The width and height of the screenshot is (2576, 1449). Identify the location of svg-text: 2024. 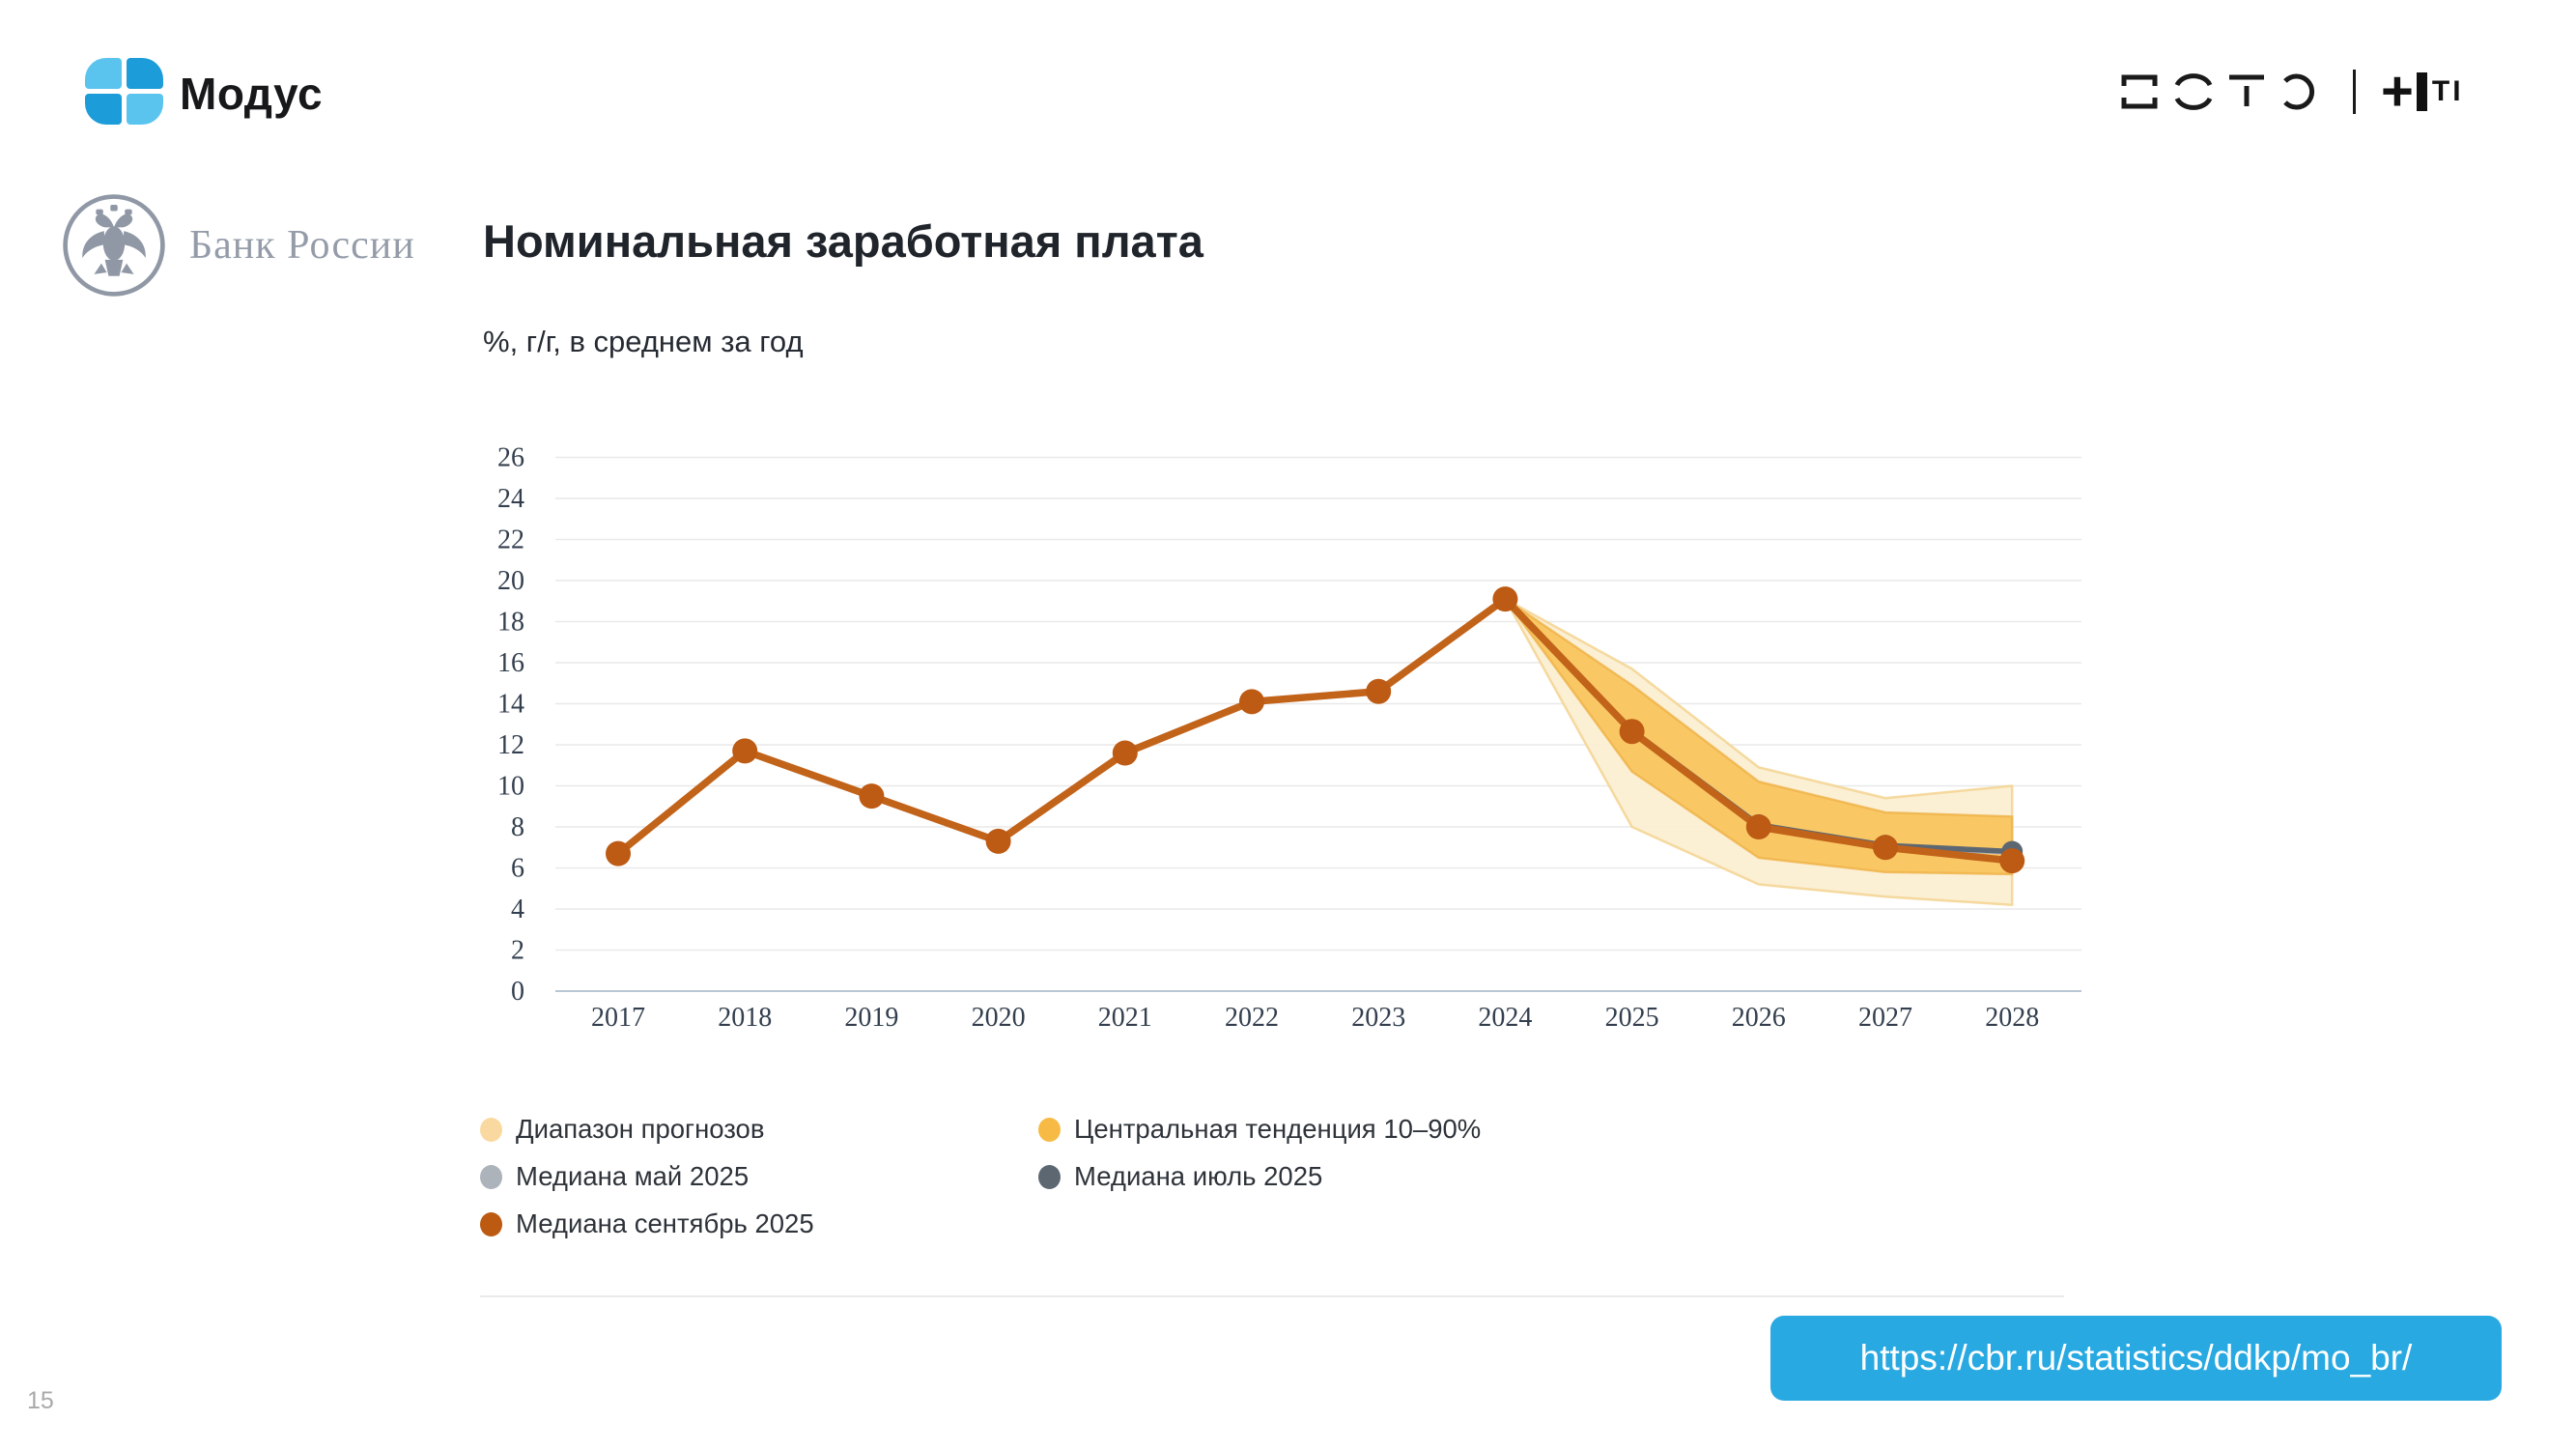
(1505, 1018).